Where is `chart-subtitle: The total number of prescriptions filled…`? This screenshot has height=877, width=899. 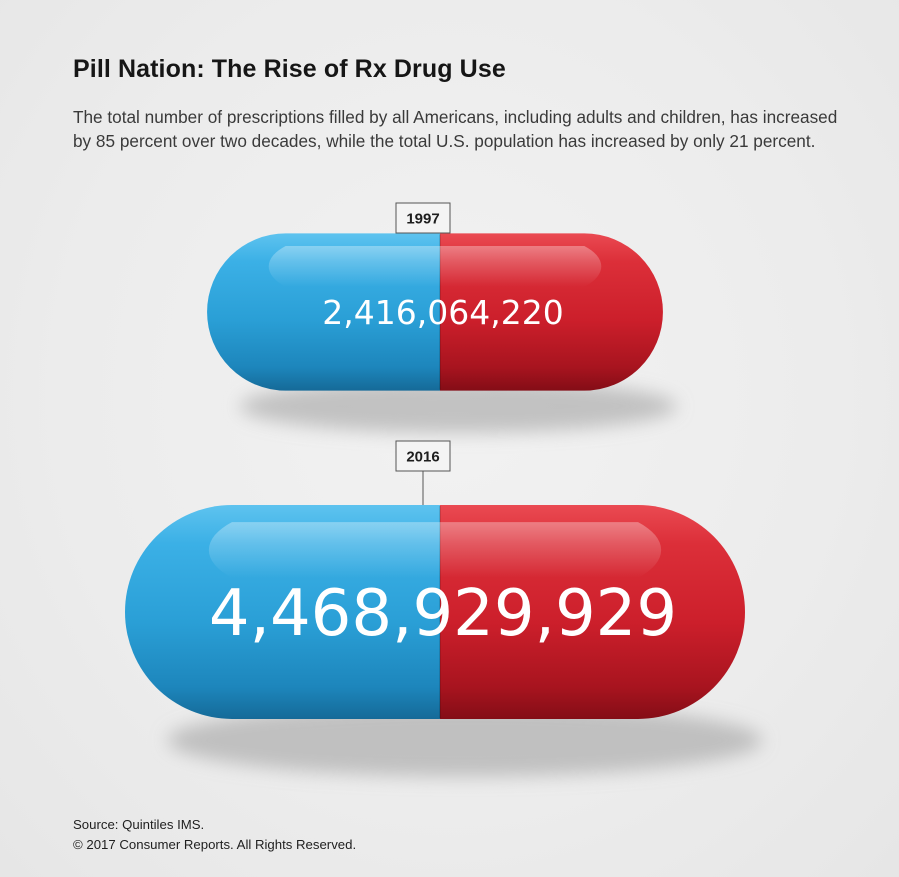 chart-subtitle: The total number of prescriptions filled… is located at coordinates (455, 129).